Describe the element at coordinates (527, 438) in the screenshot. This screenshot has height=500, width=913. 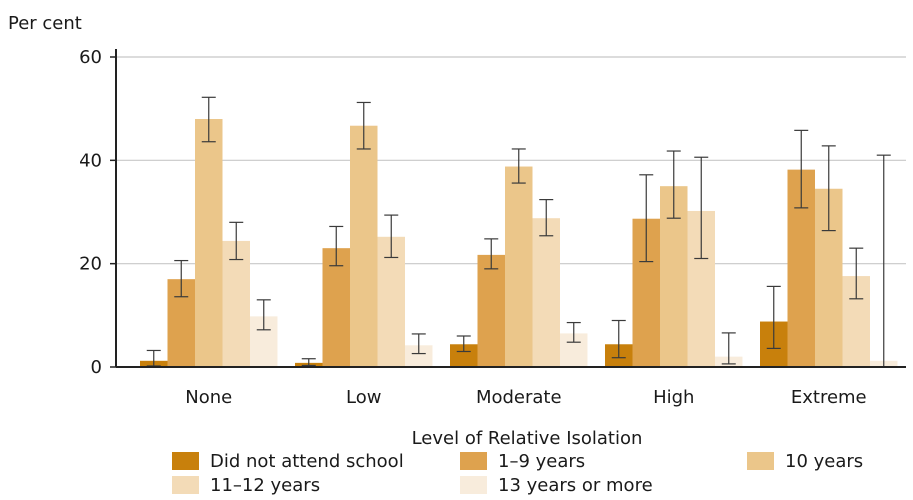
I see `x-axis-label: Level of Relative Isolation` at that location.